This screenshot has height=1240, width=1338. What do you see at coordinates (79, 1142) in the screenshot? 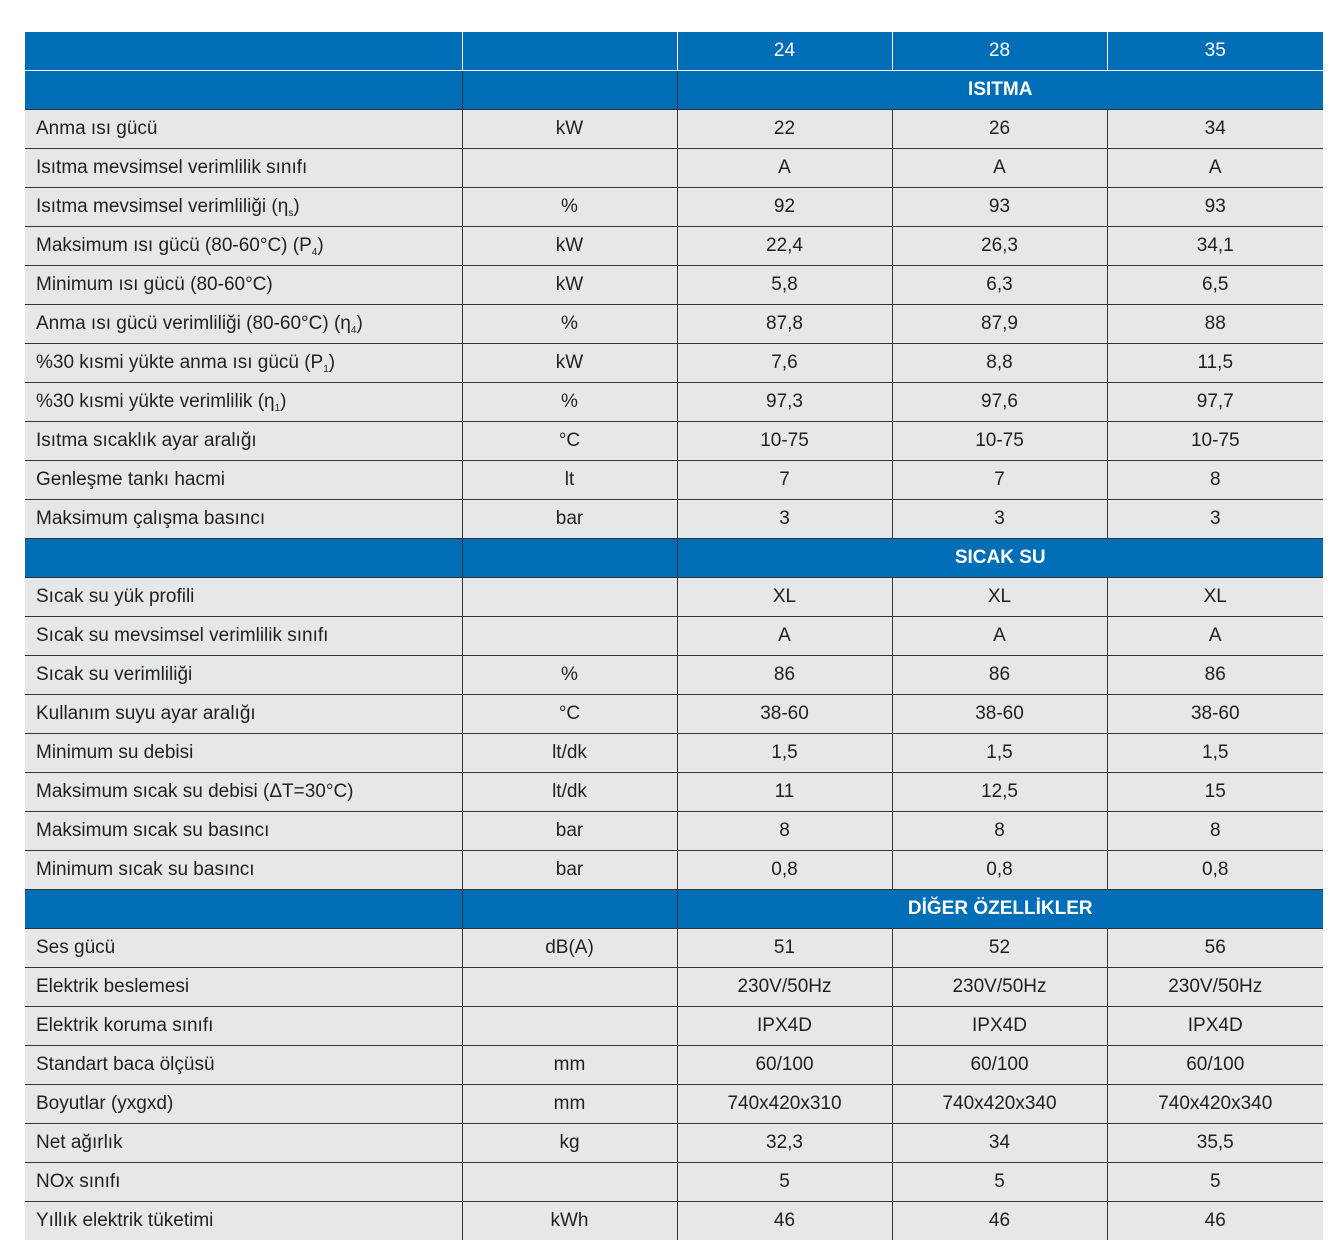
I see `row-label-text: Net ağırlık` at bounding box center [79, 1142].